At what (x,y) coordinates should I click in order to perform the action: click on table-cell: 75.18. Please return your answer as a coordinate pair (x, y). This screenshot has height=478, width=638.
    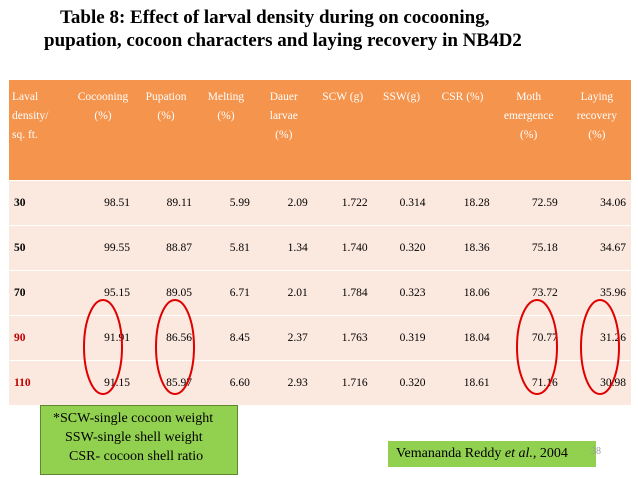
    Looking at the image, I should click on (528, 248).